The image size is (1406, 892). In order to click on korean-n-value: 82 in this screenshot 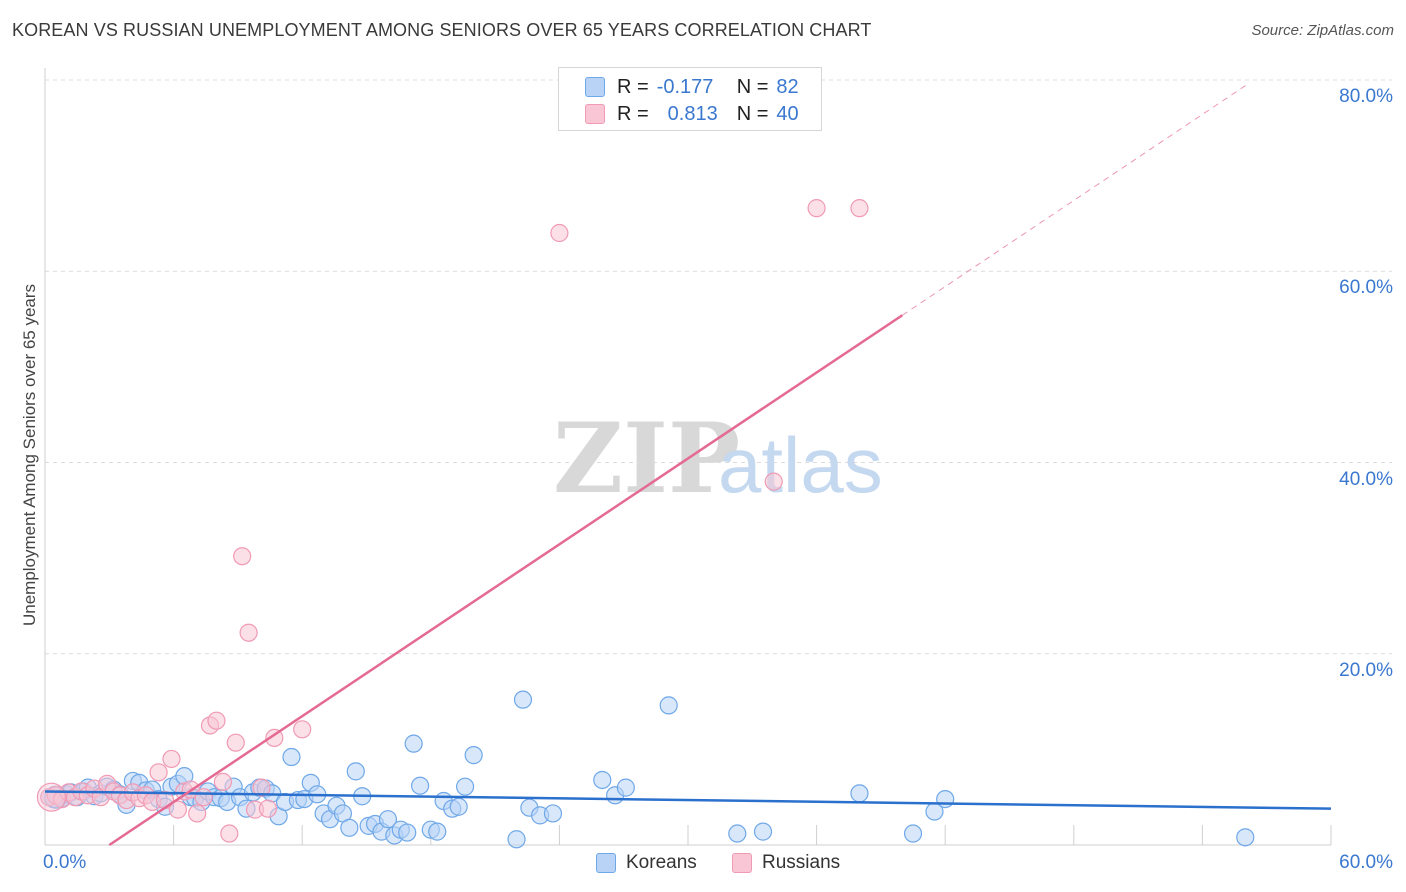, I will do `click(787, 86)`.